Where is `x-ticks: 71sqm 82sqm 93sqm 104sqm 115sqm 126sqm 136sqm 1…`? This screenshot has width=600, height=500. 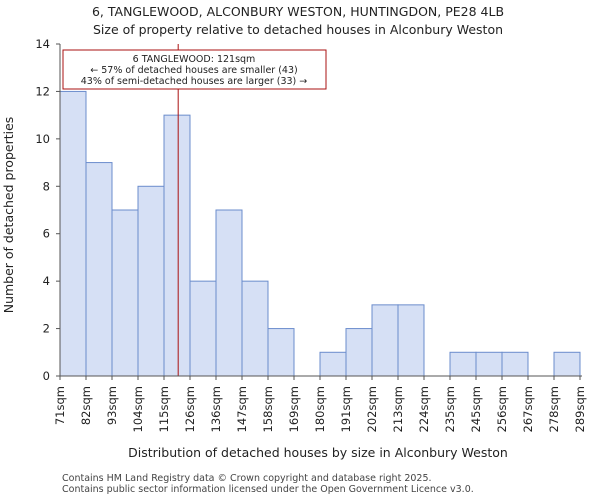
x-ticks: 71sqm 82sqm 93sqm 104sqm 115sqm 126sqm 136sqm 1… is located at coordinates (320, 404).